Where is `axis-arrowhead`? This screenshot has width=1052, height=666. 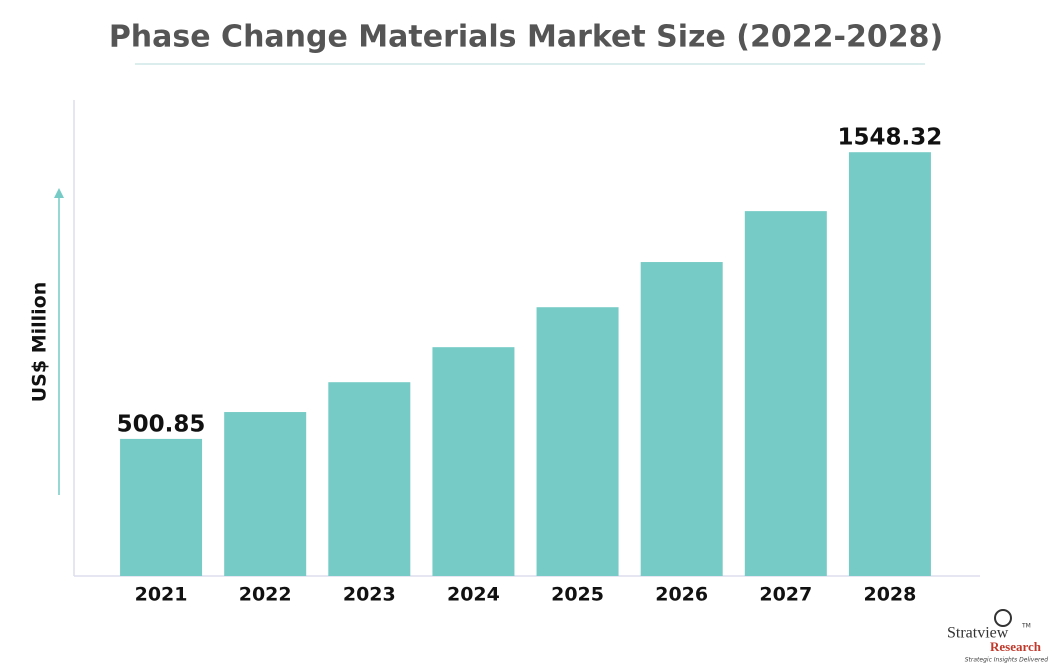 axis-arrowhead is located at coordinates (59, 193).